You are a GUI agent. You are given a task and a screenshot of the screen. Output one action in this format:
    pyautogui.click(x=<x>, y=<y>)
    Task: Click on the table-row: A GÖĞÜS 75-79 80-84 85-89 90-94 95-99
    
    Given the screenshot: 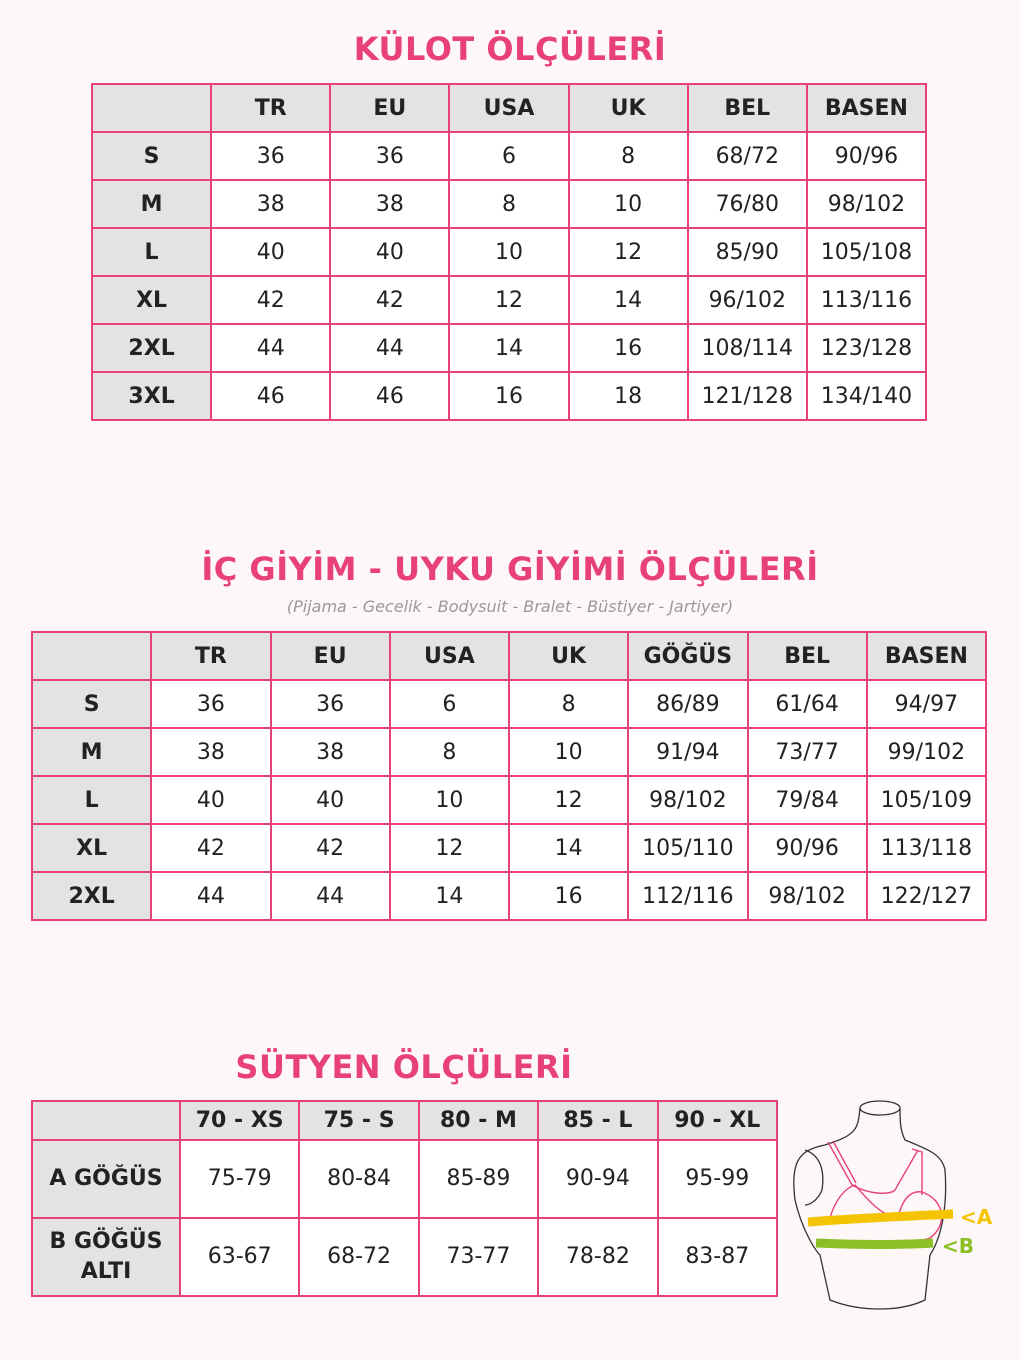 What is the action you would take?
    pyautogui.click(x=405, y=1179)
    